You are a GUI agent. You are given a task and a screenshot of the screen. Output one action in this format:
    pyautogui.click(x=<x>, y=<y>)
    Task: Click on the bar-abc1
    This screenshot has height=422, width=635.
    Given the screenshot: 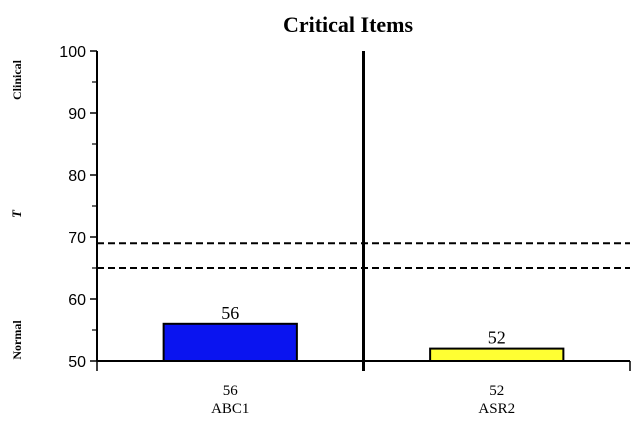 What is the action you would take?
    pyautogui.click(x=230, y=342)
    